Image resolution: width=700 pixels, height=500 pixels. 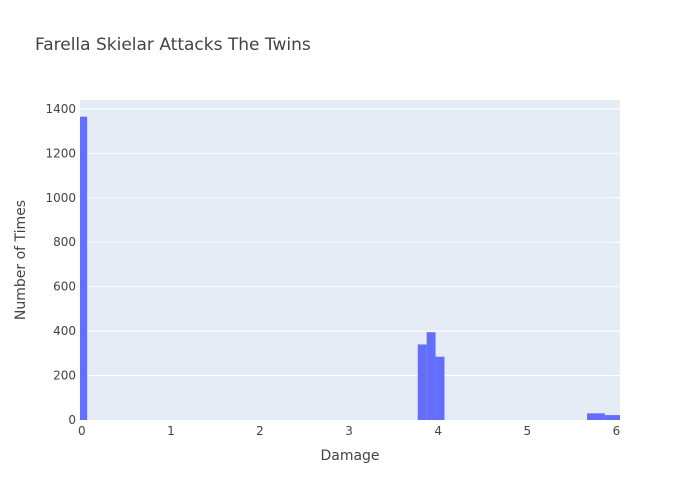 I want to click on x-axis-title: Damage, so click(x=349, y=456).